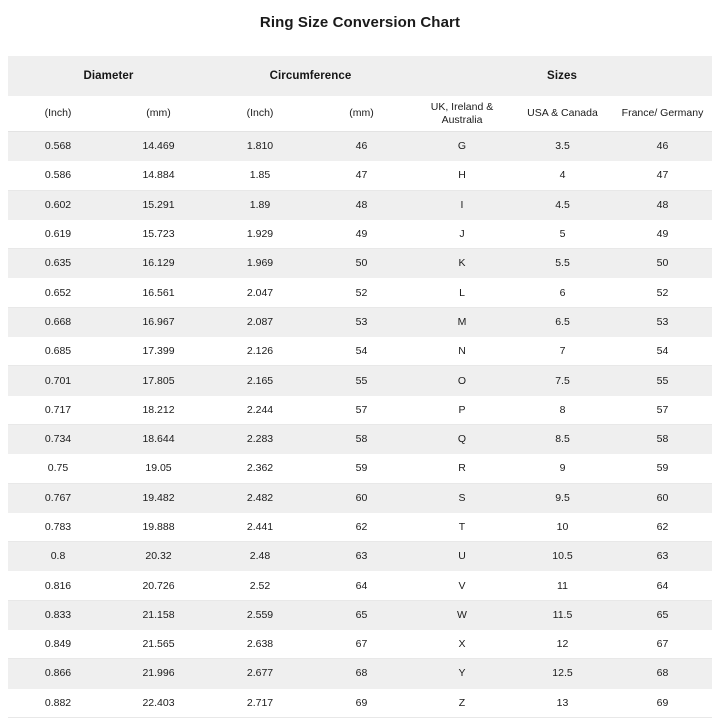 The height and width of the screenshot is (720, 720). Describe the element at coordinates (260, 322) in the screenshot. I see `table-cell: 2.087` at that location.